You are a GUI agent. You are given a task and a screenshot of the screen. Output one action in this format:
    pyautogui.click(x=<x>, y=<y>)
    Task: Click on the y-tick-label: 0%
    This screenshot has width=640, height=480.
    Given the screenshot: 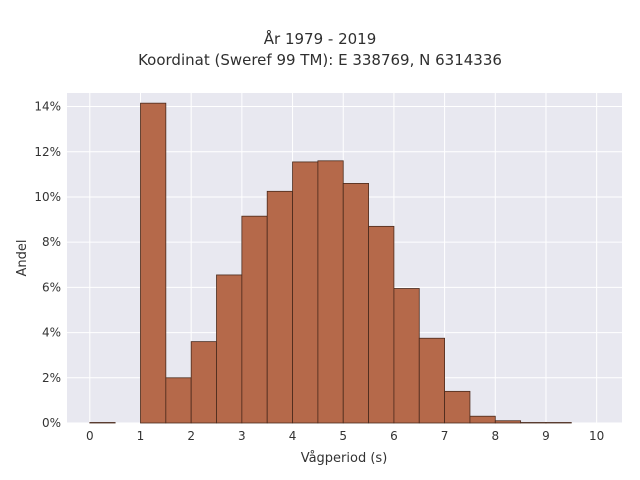 What is the action you would take?
    pyautogui.click(x=51, y=423)
    